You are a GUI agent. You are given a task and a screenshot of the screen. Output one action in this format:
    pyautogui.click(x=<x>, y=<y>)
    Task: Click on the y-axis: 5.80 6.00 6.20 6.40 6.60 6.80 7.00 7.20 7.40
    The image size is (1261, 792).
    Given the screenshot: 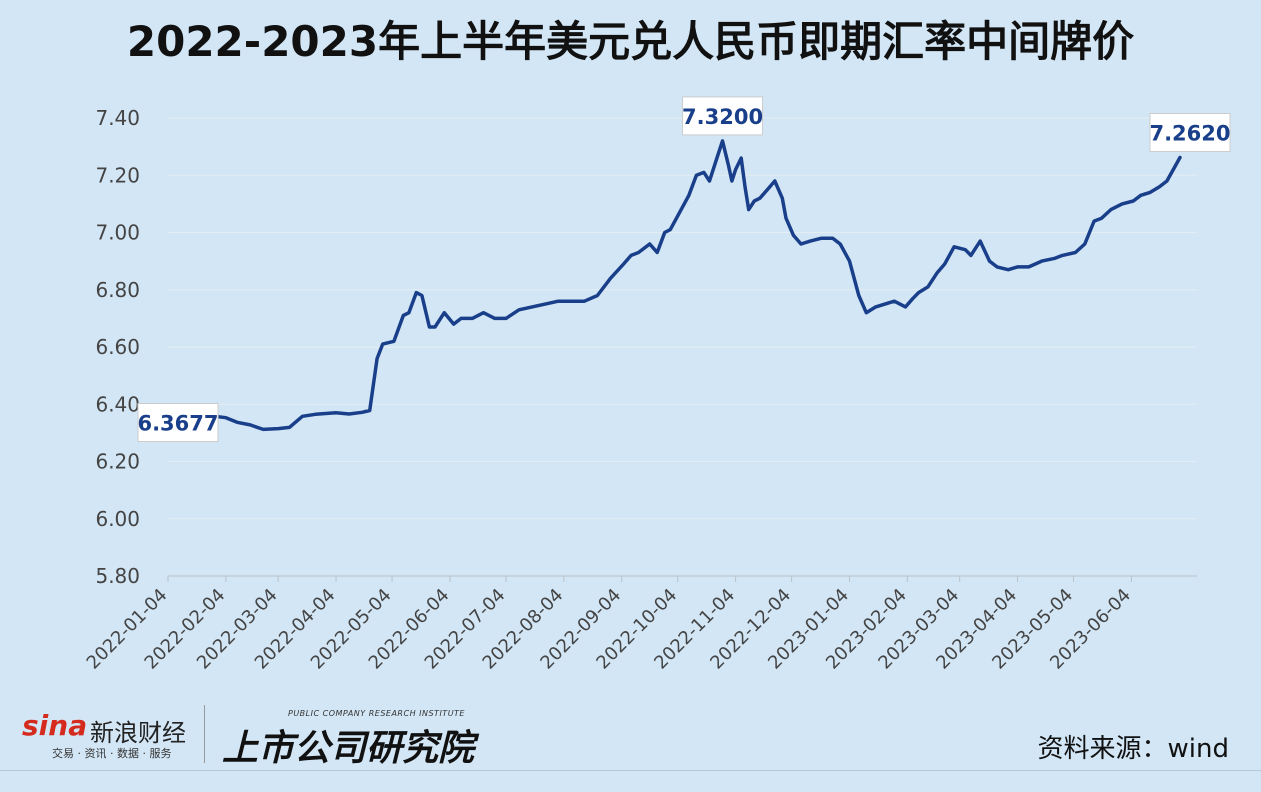 What is the action you would take?
    pyautogui.click(x=117, y=347)
    